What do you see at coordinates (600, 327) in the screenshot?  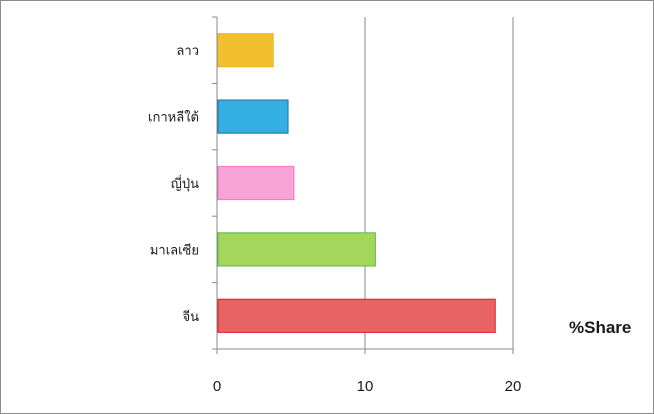 I see `unit-label: %Share` at bounding box center [600, 327].